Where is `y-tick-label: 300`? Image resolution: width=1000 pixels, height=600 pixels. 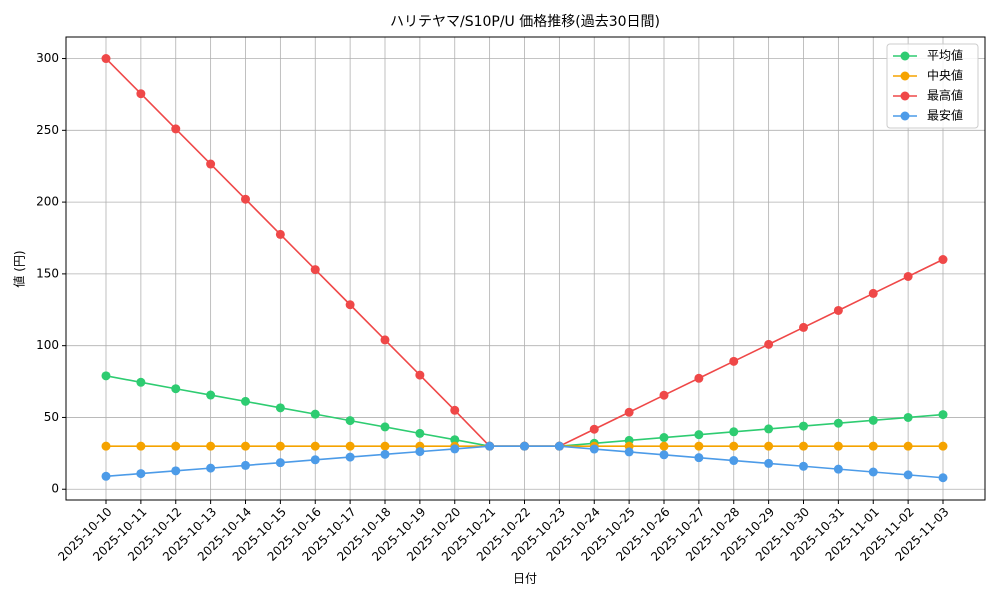
y-tick-label: 300 is located at coordinates (47, 58).